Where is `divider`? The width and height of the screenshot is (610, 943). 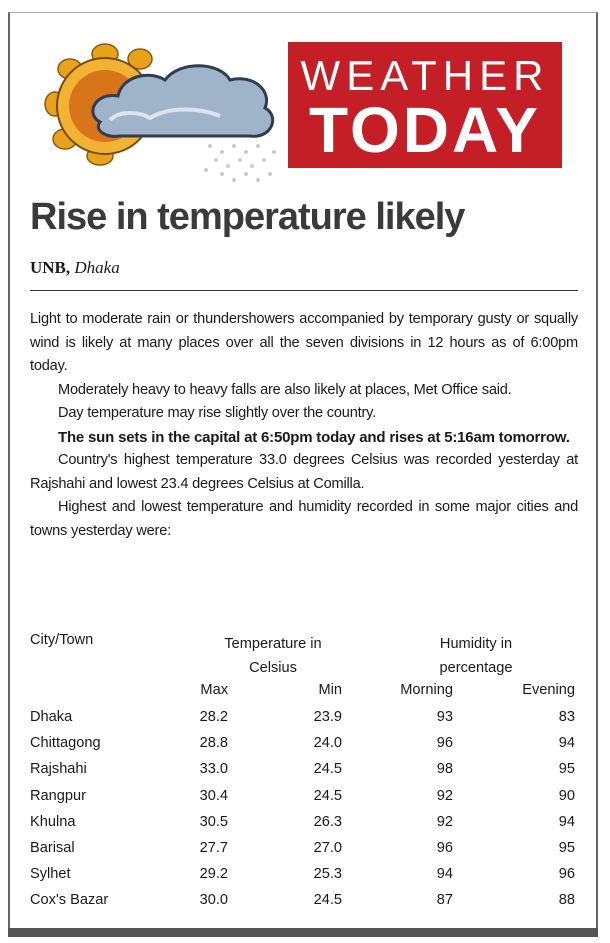 divider is located at coordinates (304, 290).